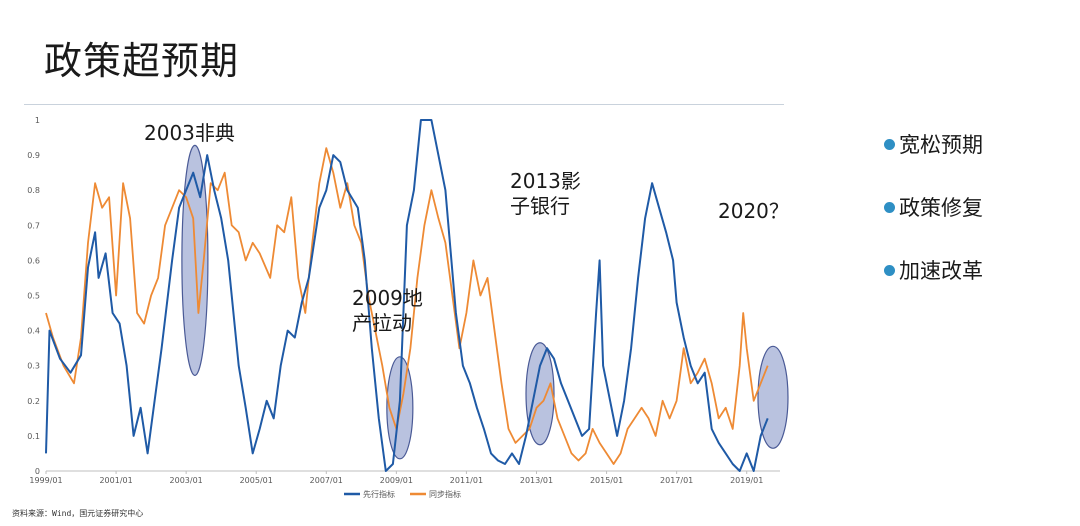 Image resolution: width=1080 pixels, height=526 pixels. Describe the element at coordinates (78, 513) in the screenshot. I see `source-note: 资料来源：Wind，国元证券研究中心` at that location.